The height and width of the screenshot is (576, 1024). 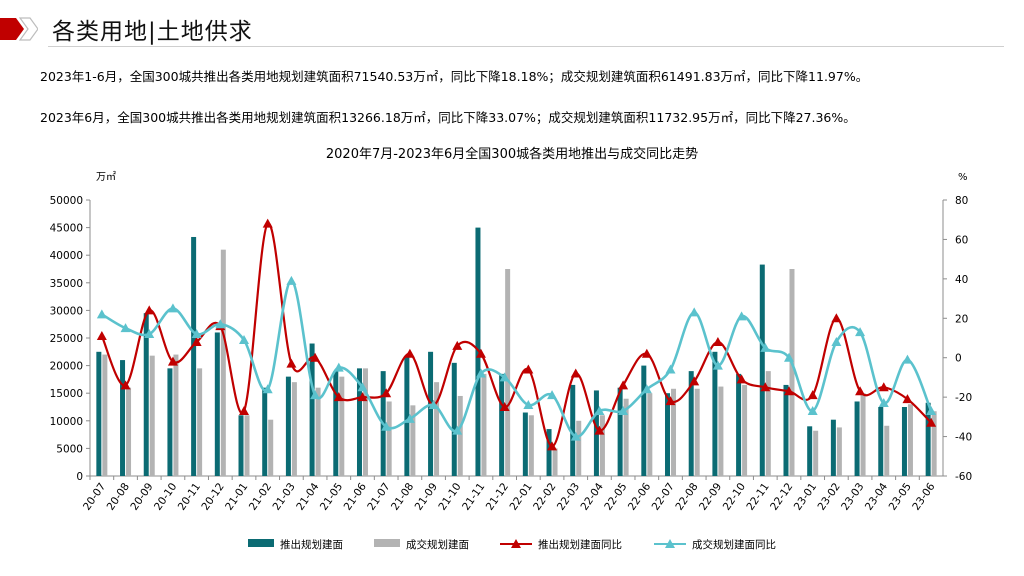 What do you see at coordinates (141, 497) in the screenshot?
I see `x-tick-label: 20-09` at bounding box center [141, 497].